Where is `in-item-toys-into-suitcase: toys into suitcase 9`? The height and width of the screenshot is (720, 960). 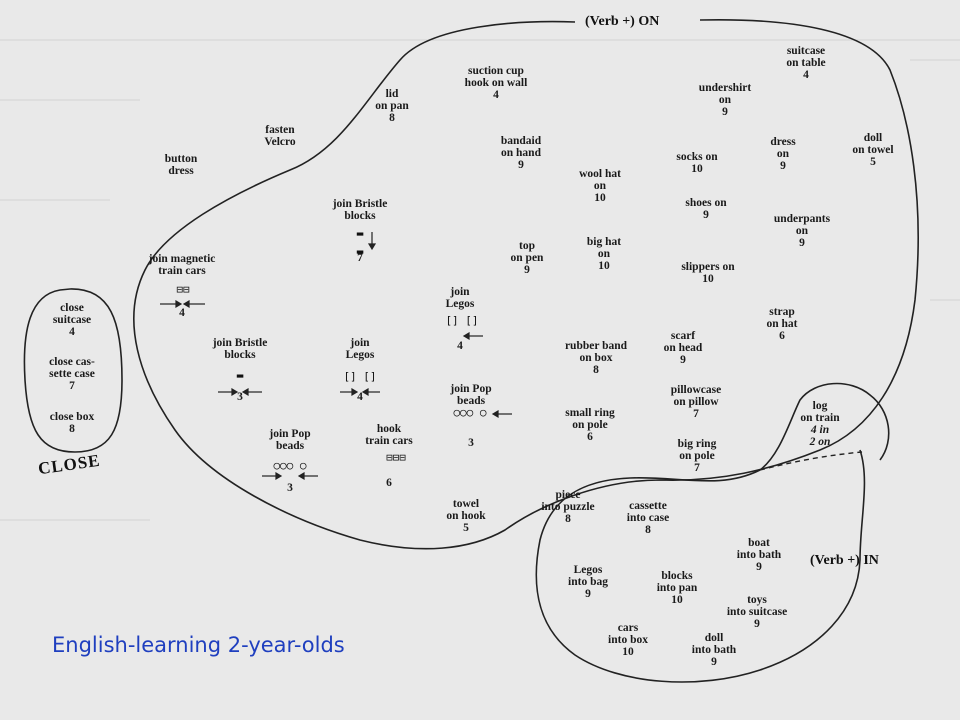 in-item-toys-into-suitcase: toys into suitcase 9 is located at coordinates (757, 612).